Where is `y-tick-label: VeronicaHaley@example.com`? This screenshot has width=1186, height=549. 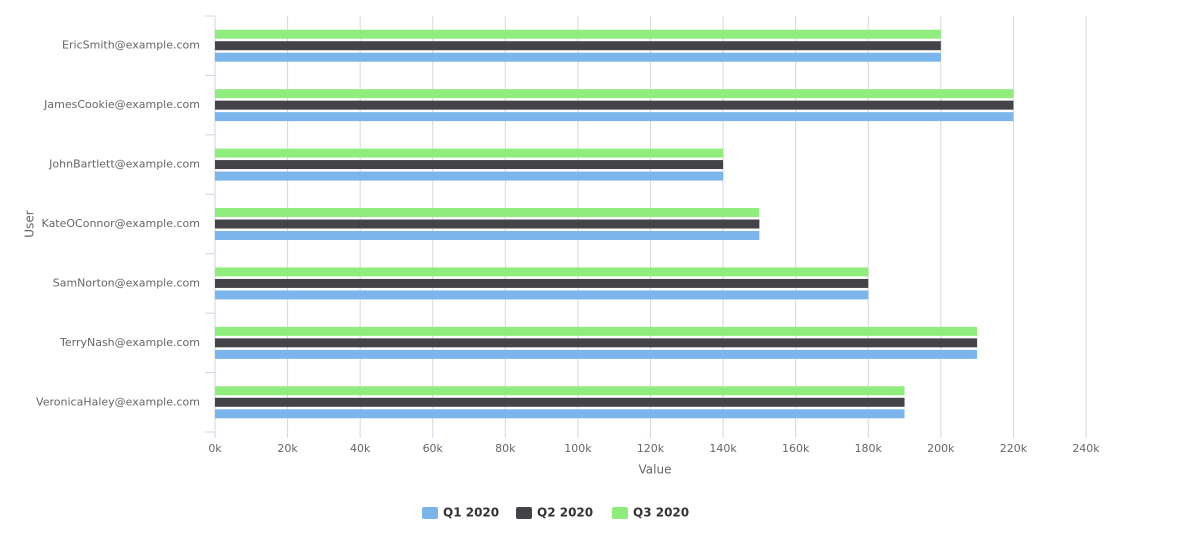 y-tick-label: VeronicaHaley@example.com is located at coordinates (118, 401).